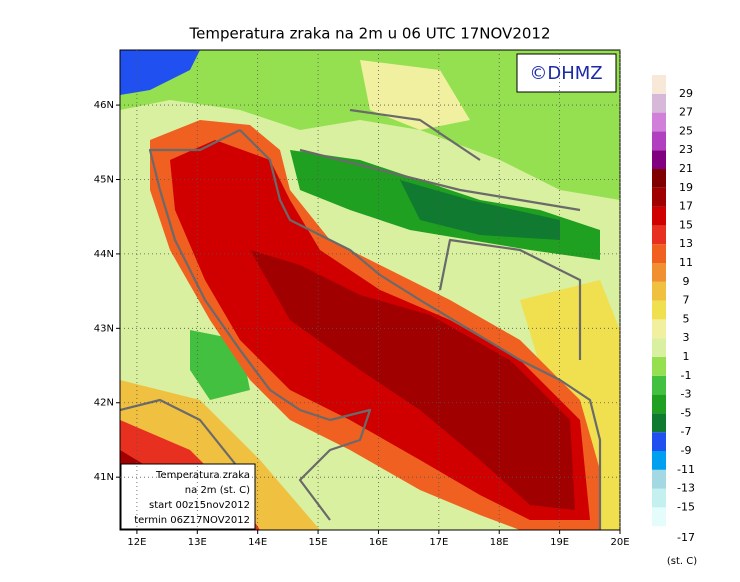  Describe the element at coordinates (104, 179) in the screenshot. I see `y-tick-label: 45N` at that location.